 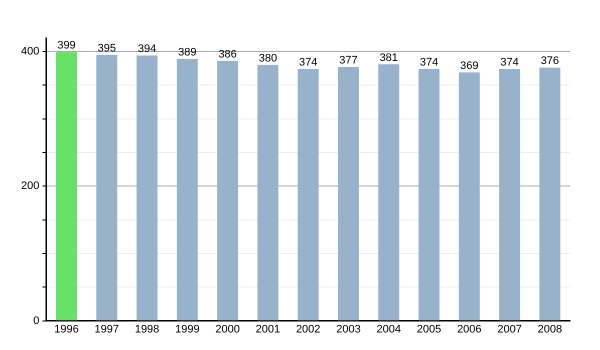 What do you see at coordinates (469, 66) in the screenshot?
I see `data-label: 369` at bounding box center [469, 66].